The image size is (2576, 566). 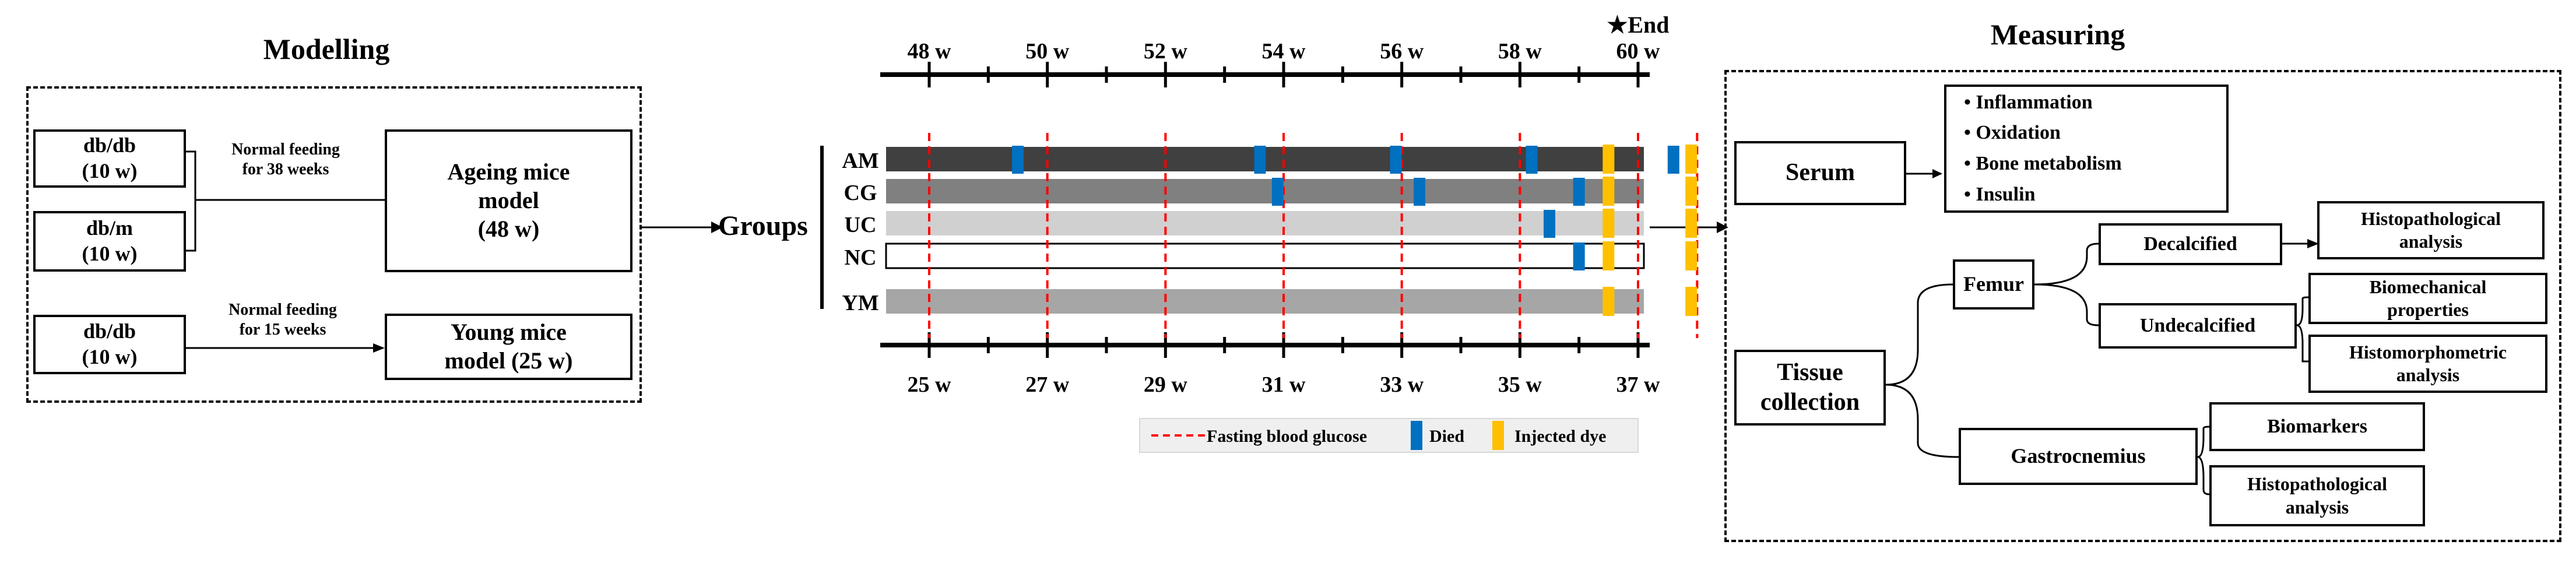 What do you see at coordinates (1638, 51) in the screenshot?
I see `top-week-label: 60 w` at bounding box center [1638, 51].